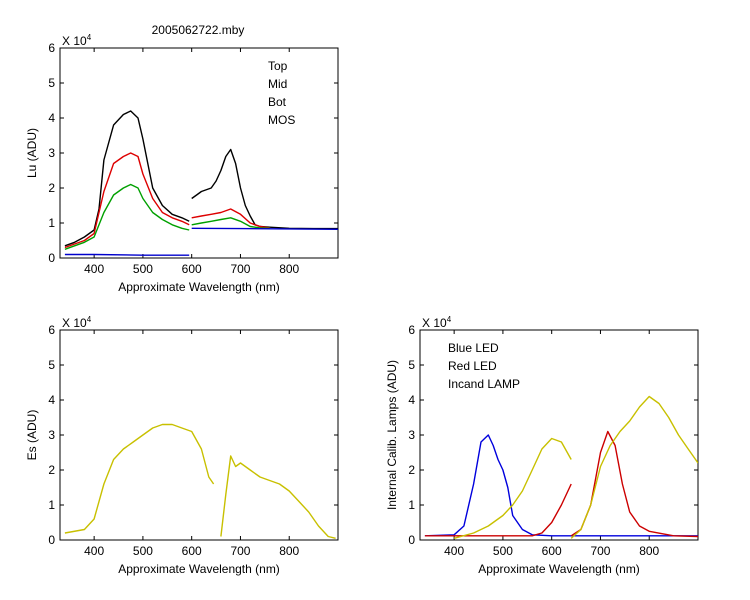 The image size is (750, 600). What do you see at coordinates (277, 84) in the screenshot?
I see `legend-entry: Mid` at bounding box center [277, 84].